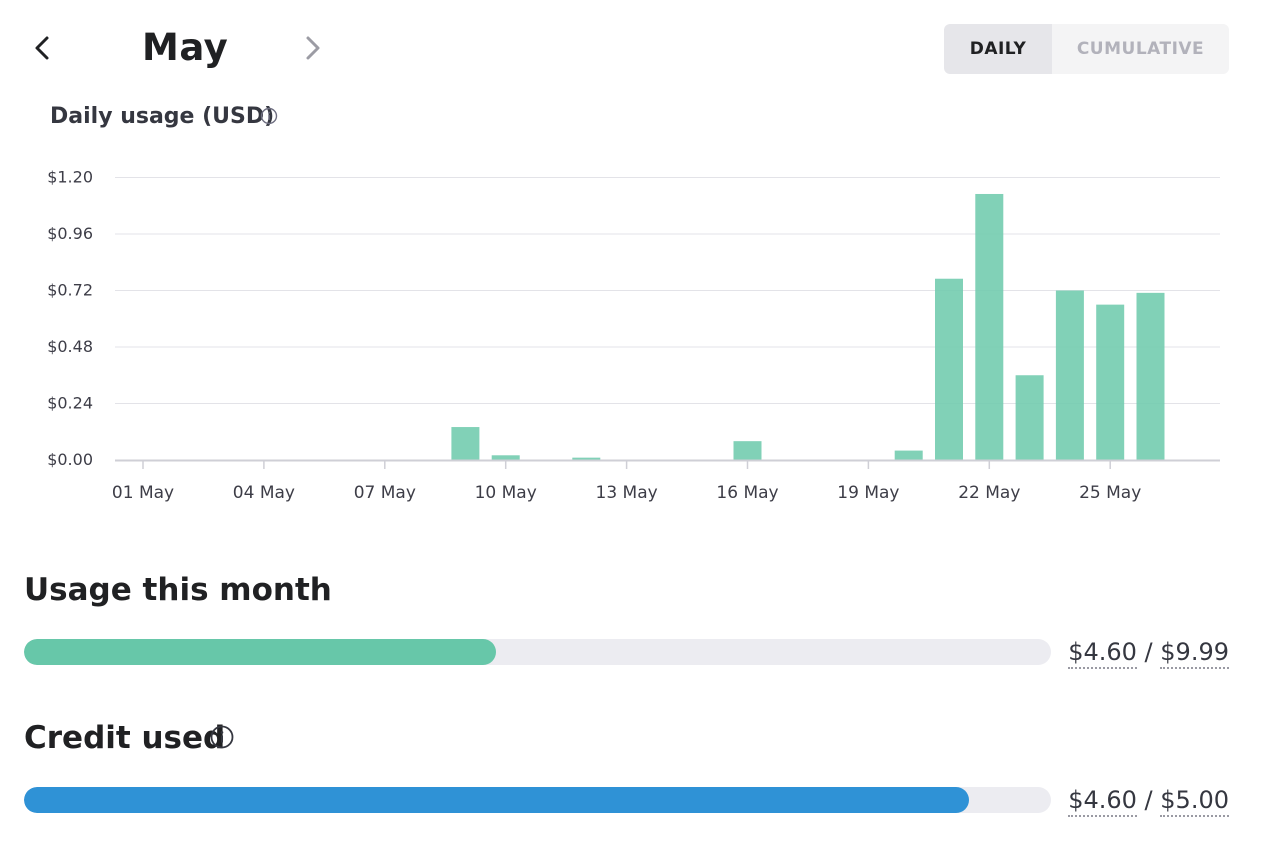  I want to click on x-tick-label: 07 May, so click(385, 493).